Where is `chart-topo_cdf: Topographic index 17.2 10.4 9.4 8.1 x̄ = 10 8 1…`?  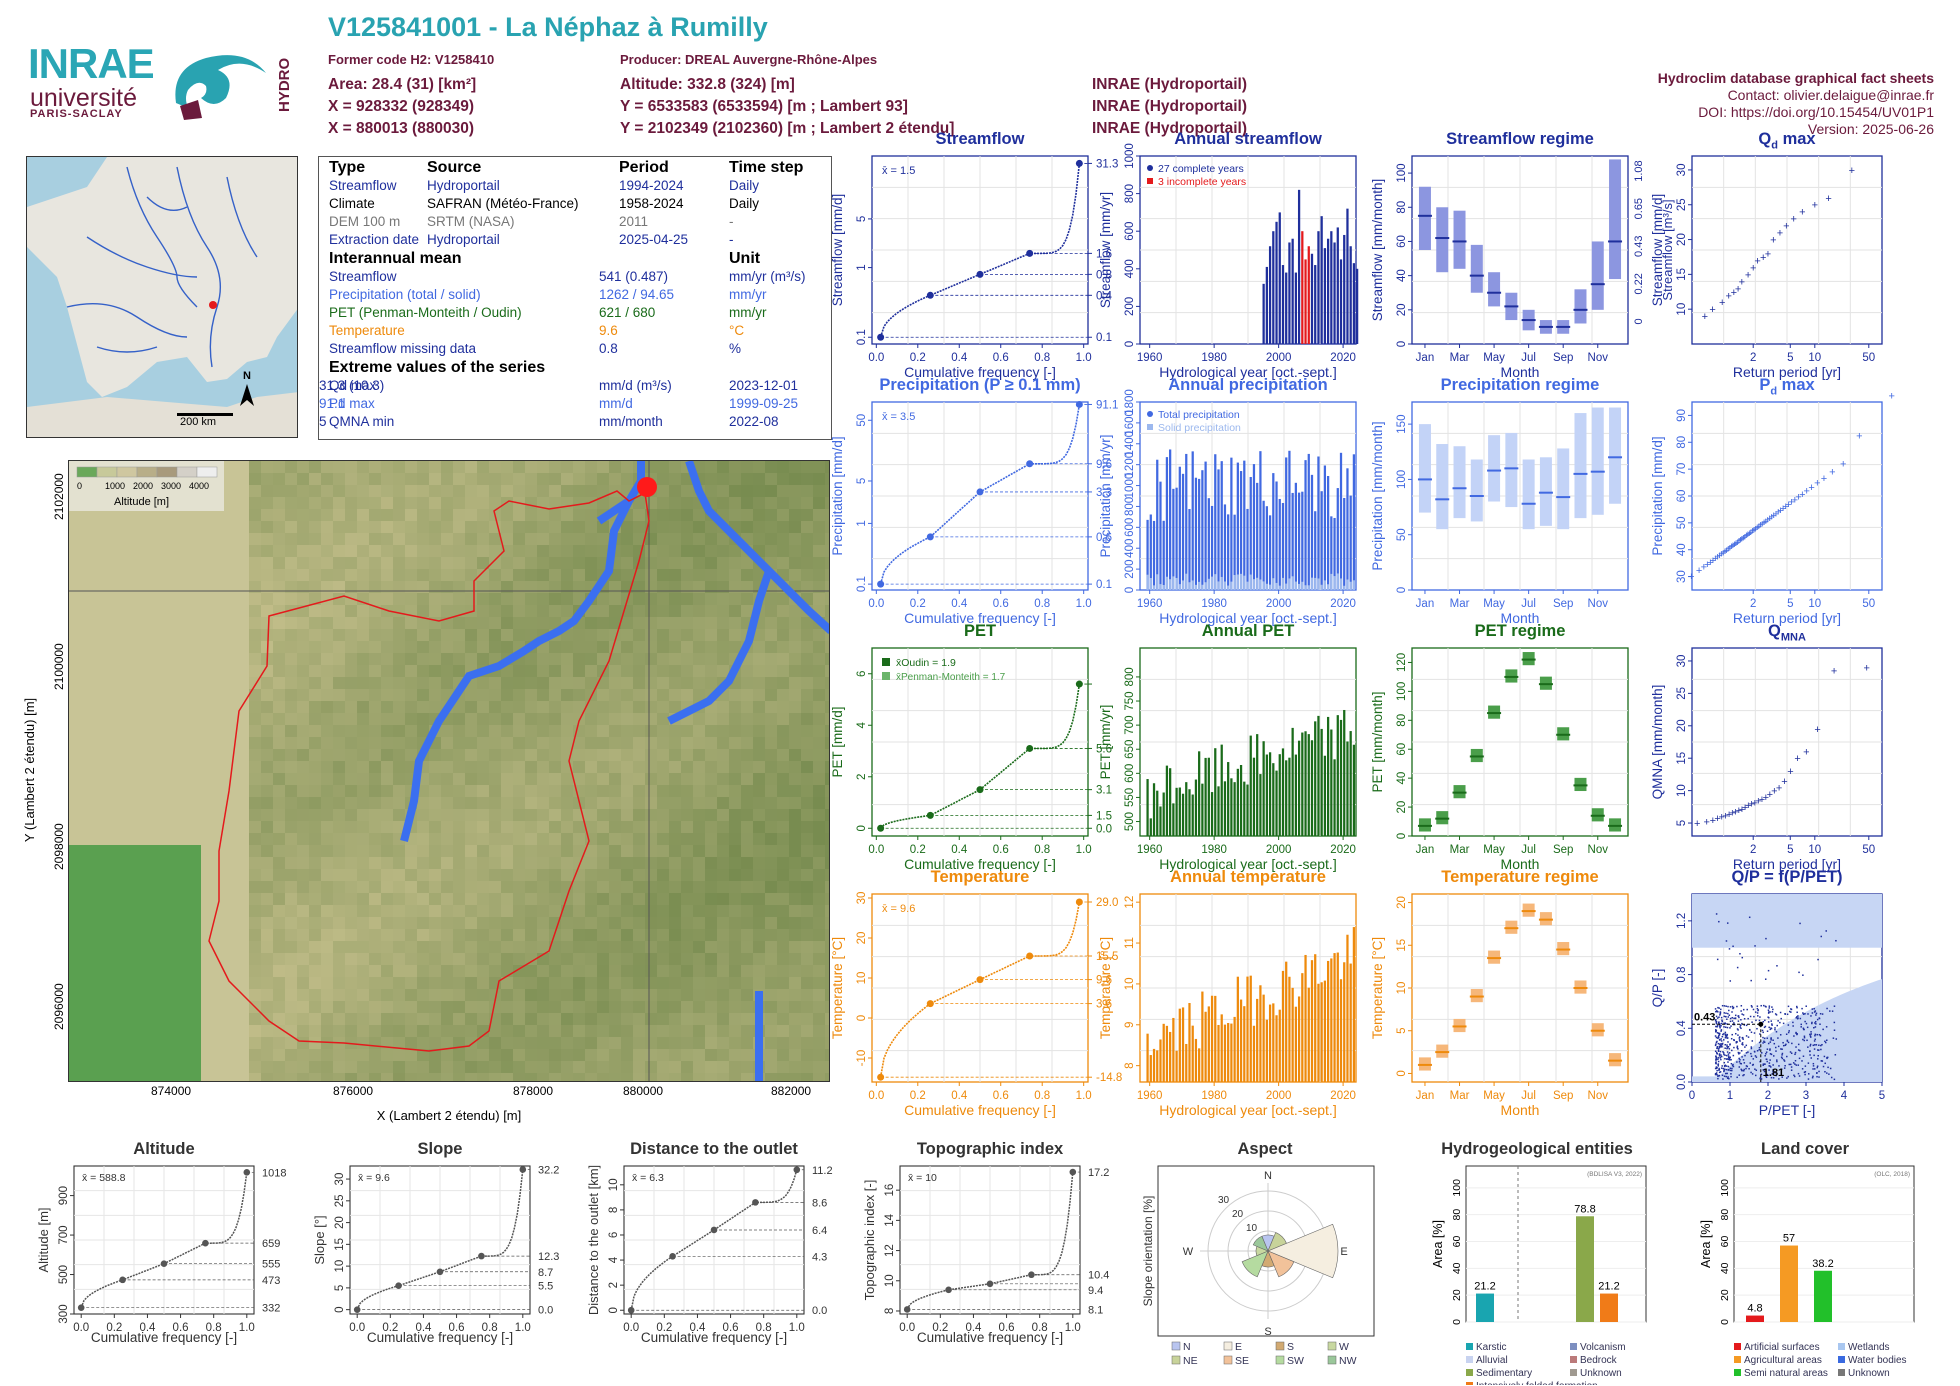
chart-topo_cdf: Topographic index 17.2 10.4 9.4 8.1 x̄ = 10 8 1… is located at coordinates (980, 1249).